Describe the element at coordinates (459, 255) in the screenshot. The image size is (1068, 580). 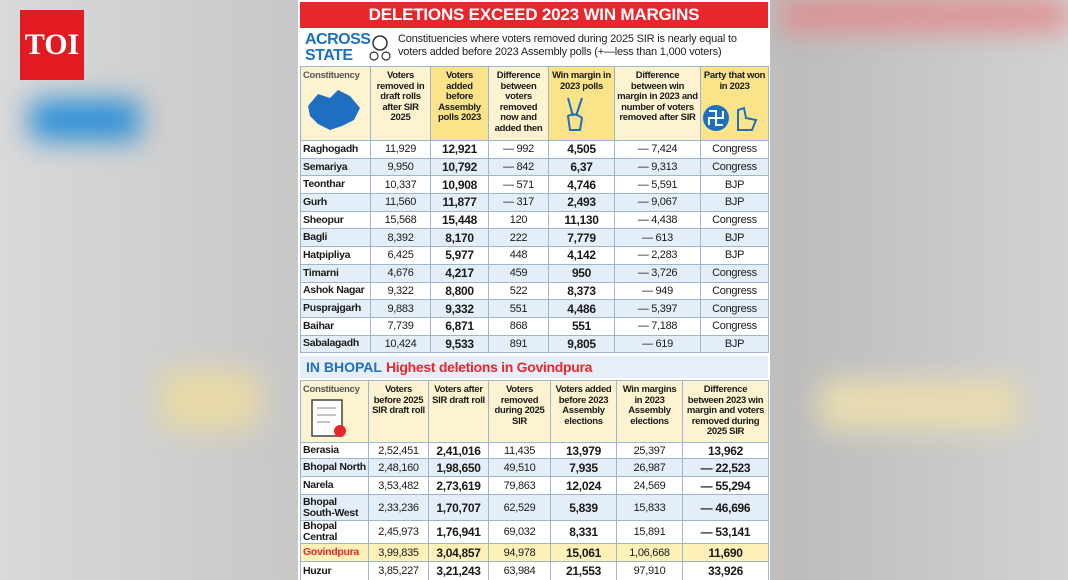
I see `cell: 5,977` at that location.